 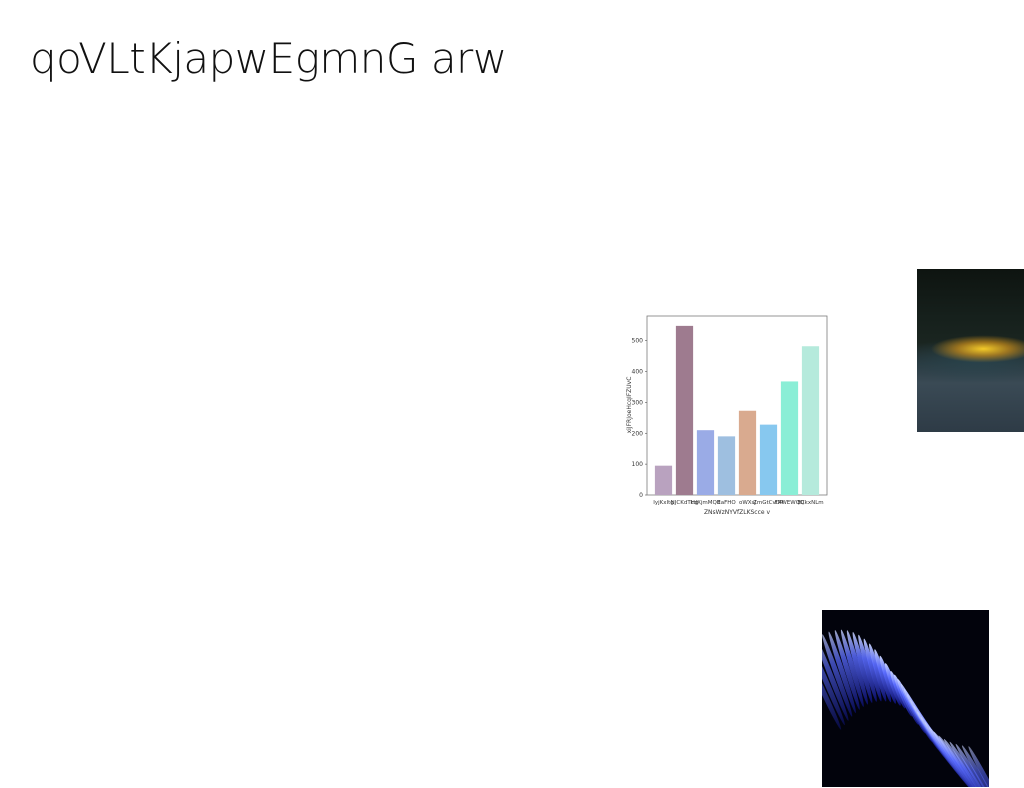 I want to click on night-landscape-photo, so click(x=970, y=350).